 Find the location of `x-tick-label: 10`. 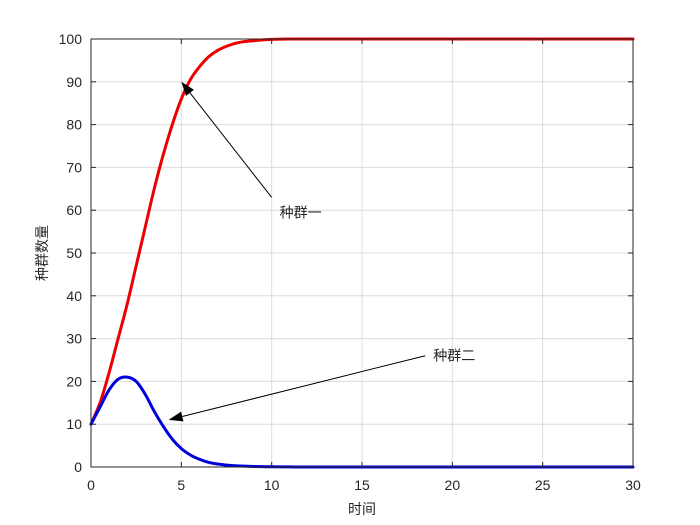

x-tick-label: 10 is located at coordinates (272, 485).